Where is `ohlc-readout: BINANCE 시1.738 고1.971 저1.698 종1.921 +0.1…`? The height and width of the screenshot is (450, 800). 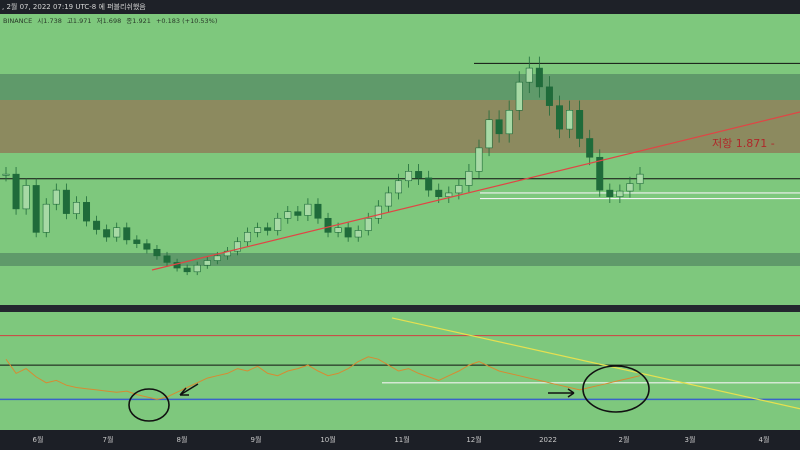 ohlc-readout: BINANCE 시1.738 고1.971 저1.698 종1.921 +0.1… is located at coordinates (400, 21).